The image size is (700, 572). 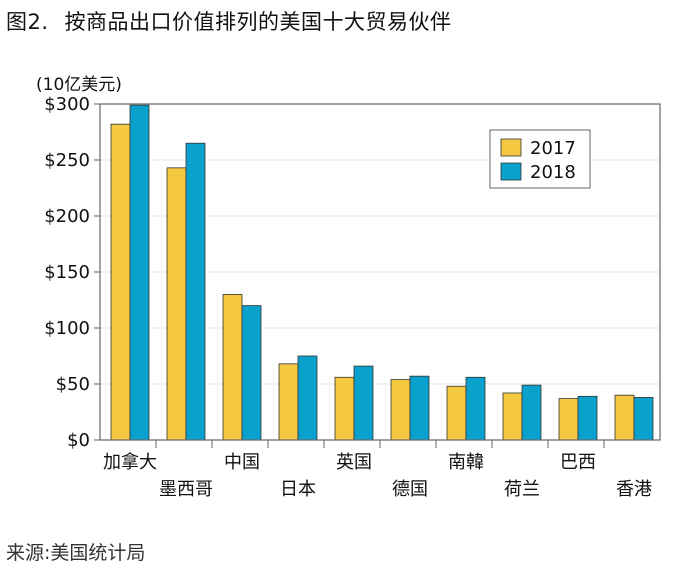 I want to click on category-label: 加拿大, so click(x=130, y=462).